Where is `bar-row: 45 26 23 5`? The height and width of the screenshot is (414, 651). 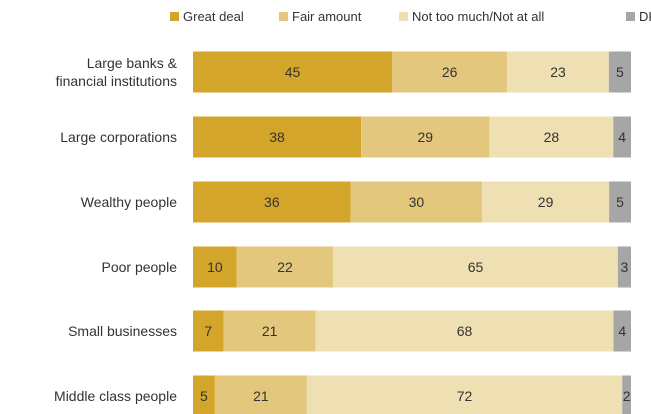
bar-row: 45 26 23 5 is located at coordinates (412, 72).